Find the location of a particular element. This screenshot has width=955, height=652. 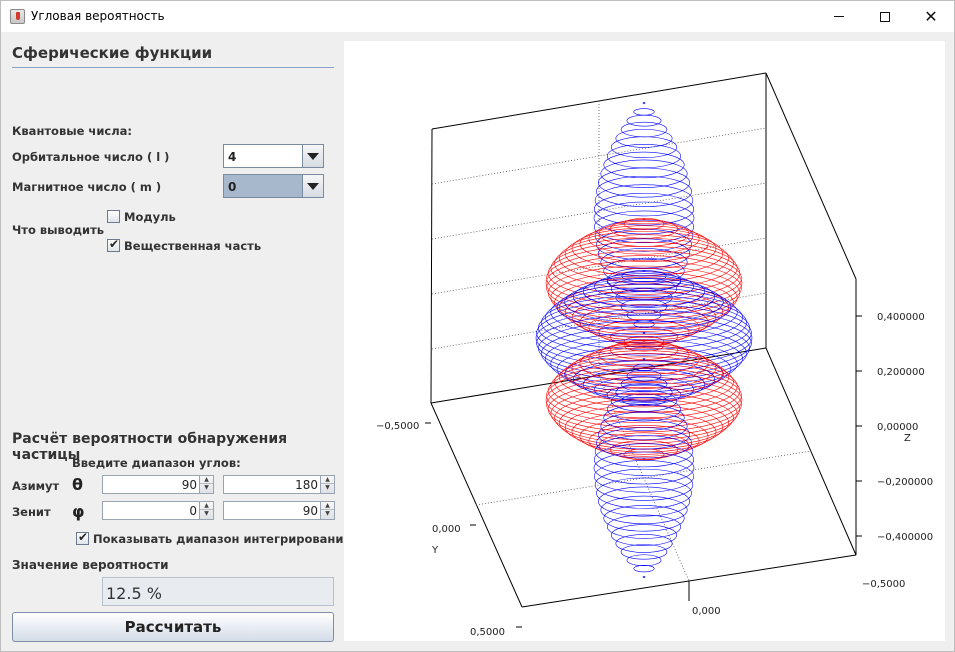

title-bar: Угловая вероятность ✕ is located at coordinates (477, 16).